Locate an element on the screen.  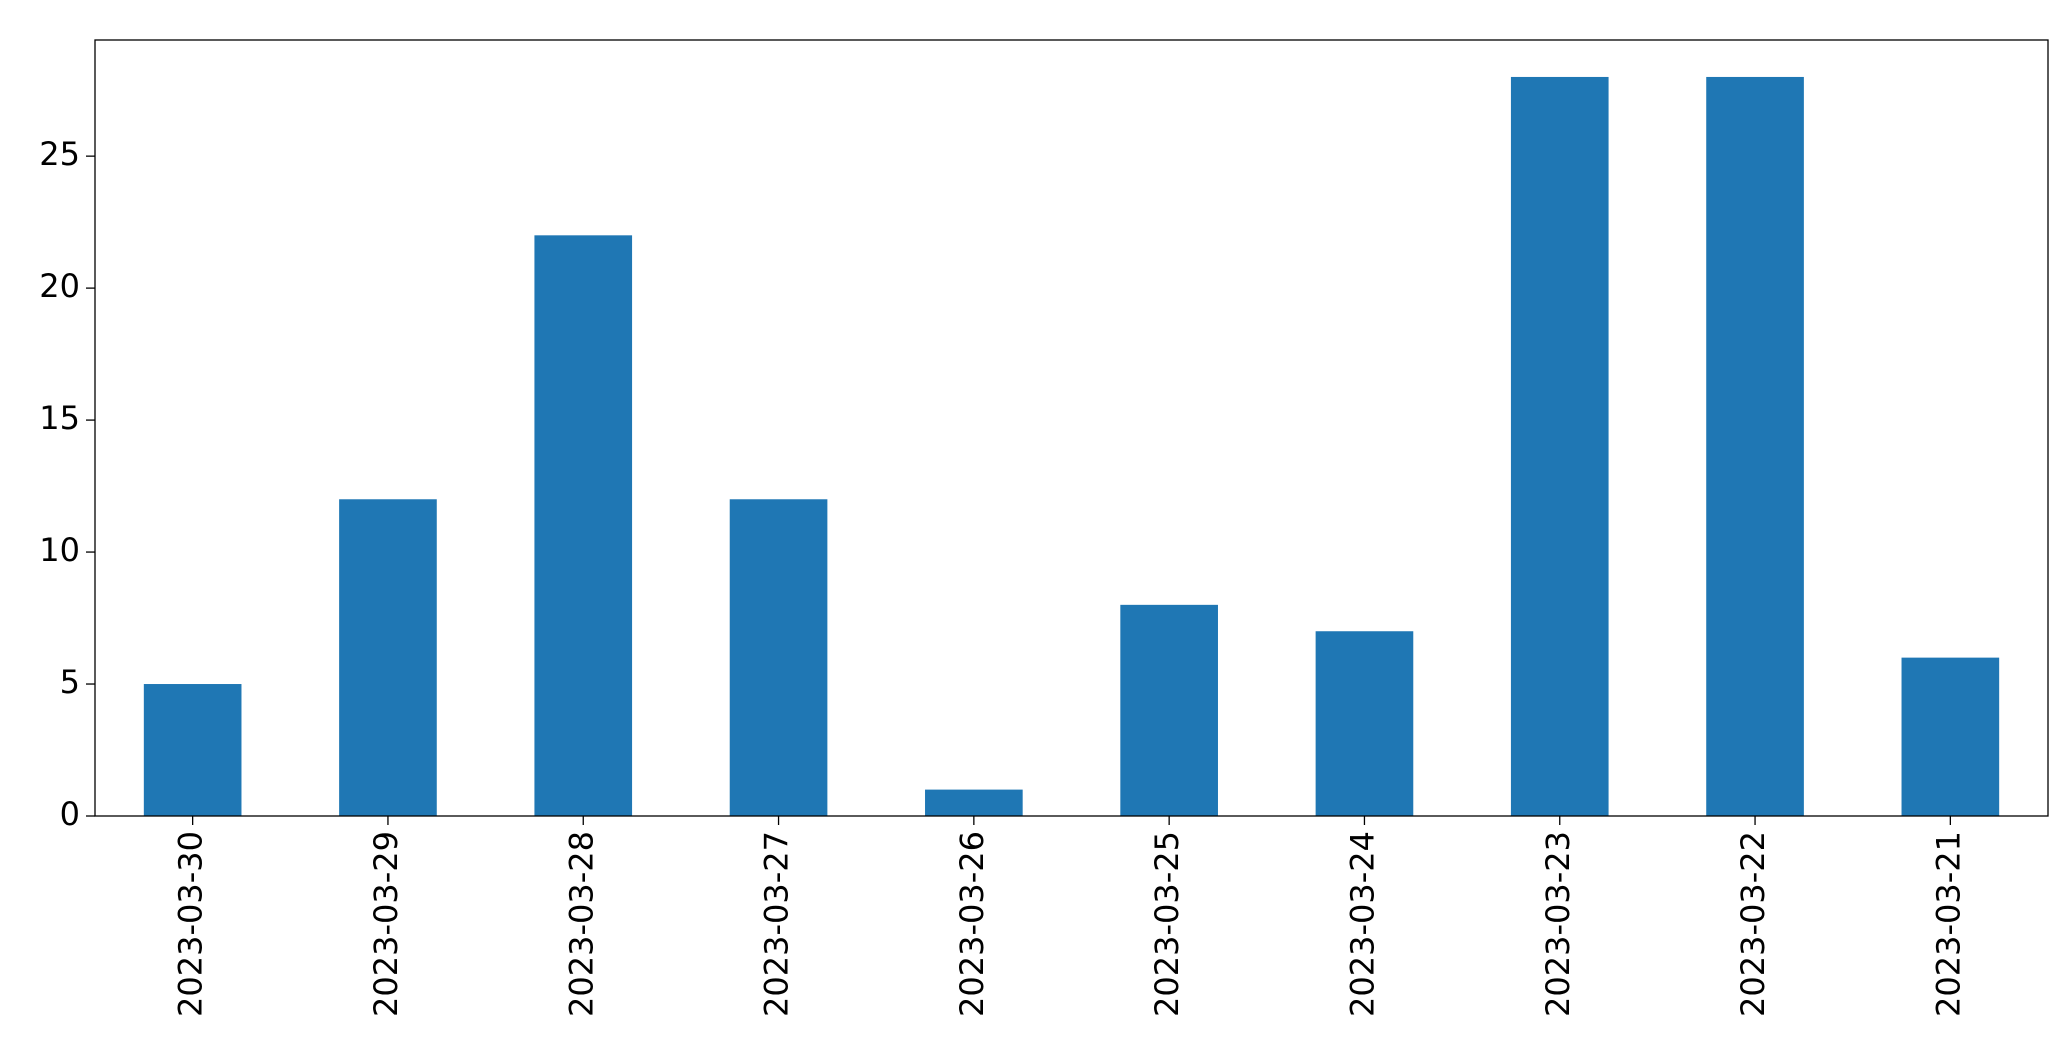
x-tick-label: 2023-03-24 is located at coordinates (1362, 924).